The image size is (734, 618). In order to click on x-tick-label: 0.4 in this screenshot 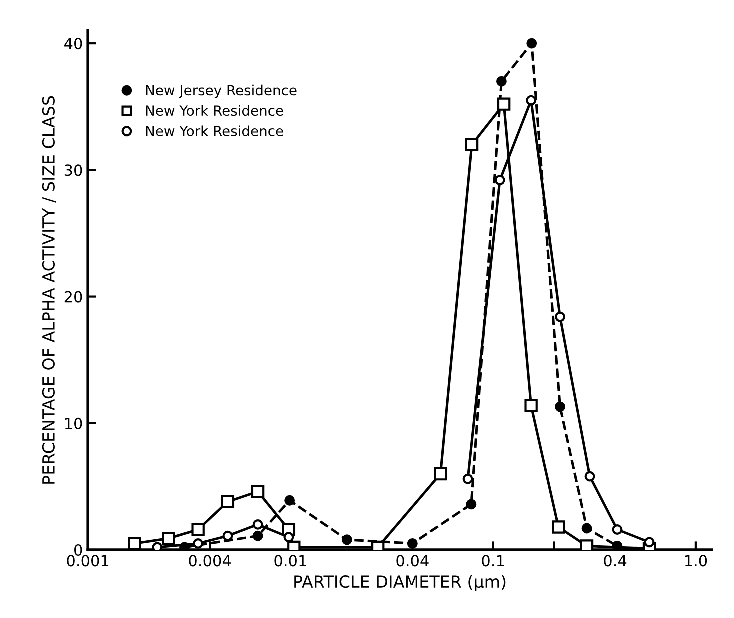, I will do `click(615, 561)`.